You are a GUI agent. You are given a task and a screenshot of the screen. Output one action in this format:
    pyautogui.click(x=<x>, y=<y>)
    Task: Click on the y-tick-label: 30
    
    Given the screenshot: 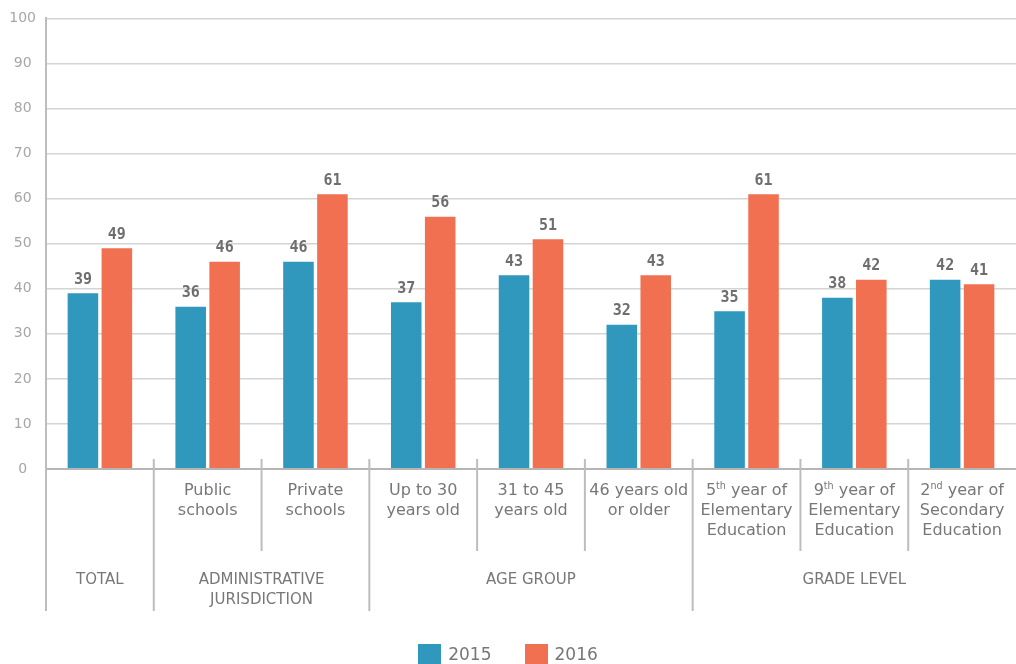 What is the action you would take?
    pyautogui.click(x=22, y=332)
    